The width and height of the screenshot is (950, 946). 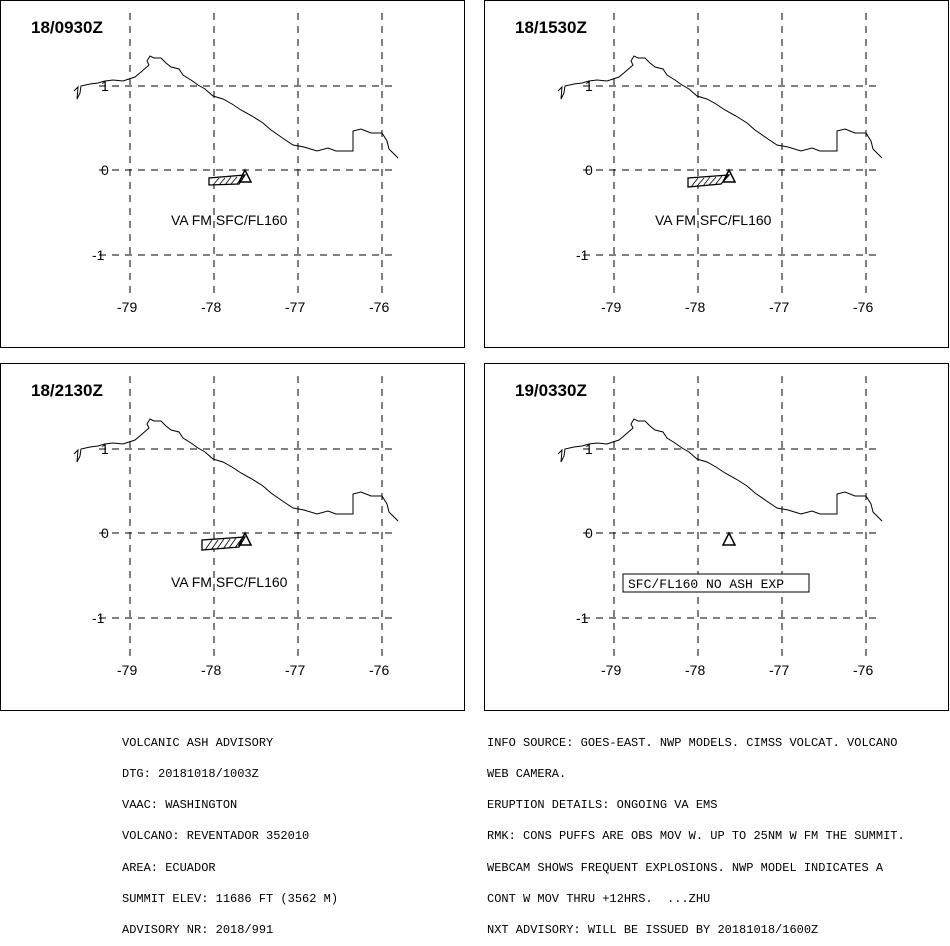 I want to click on no-ash-label-box, so click(x=716, y=583).